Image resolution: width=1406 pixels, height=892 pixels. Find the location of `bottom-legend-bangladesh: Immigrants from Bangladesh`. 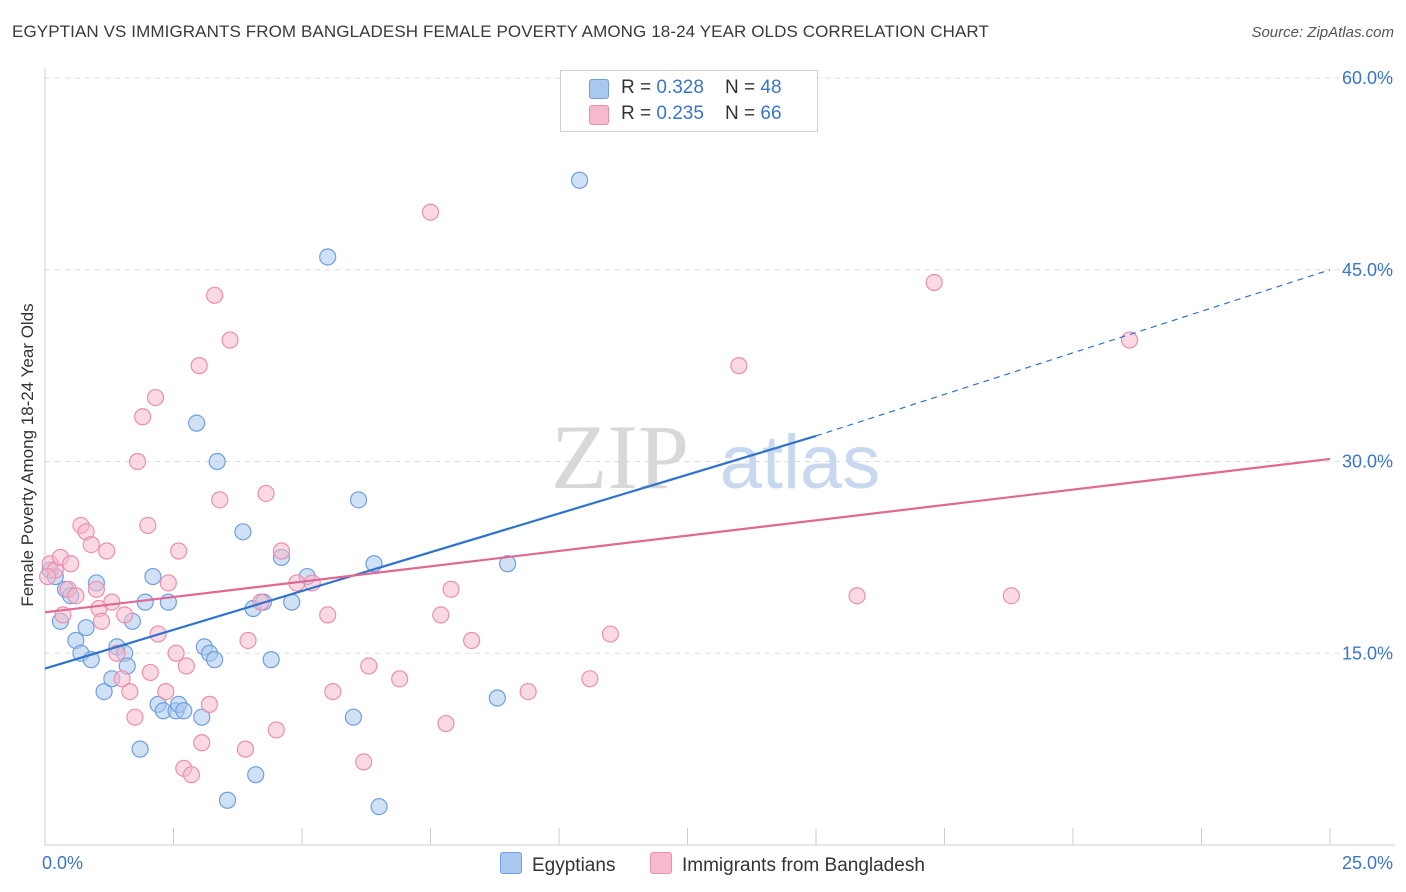

bottom-legend-bangladesh: Immigrants from Bangladesh is located at coordinates (787, 864).